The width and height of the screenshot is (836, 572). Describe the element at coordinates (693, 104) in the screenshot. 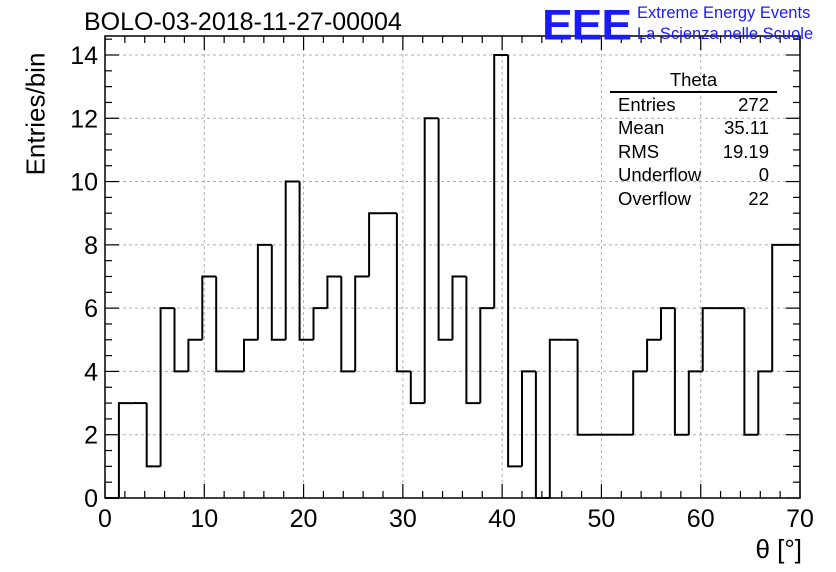

I see `stats-row-entries: Entries 272` at that location.